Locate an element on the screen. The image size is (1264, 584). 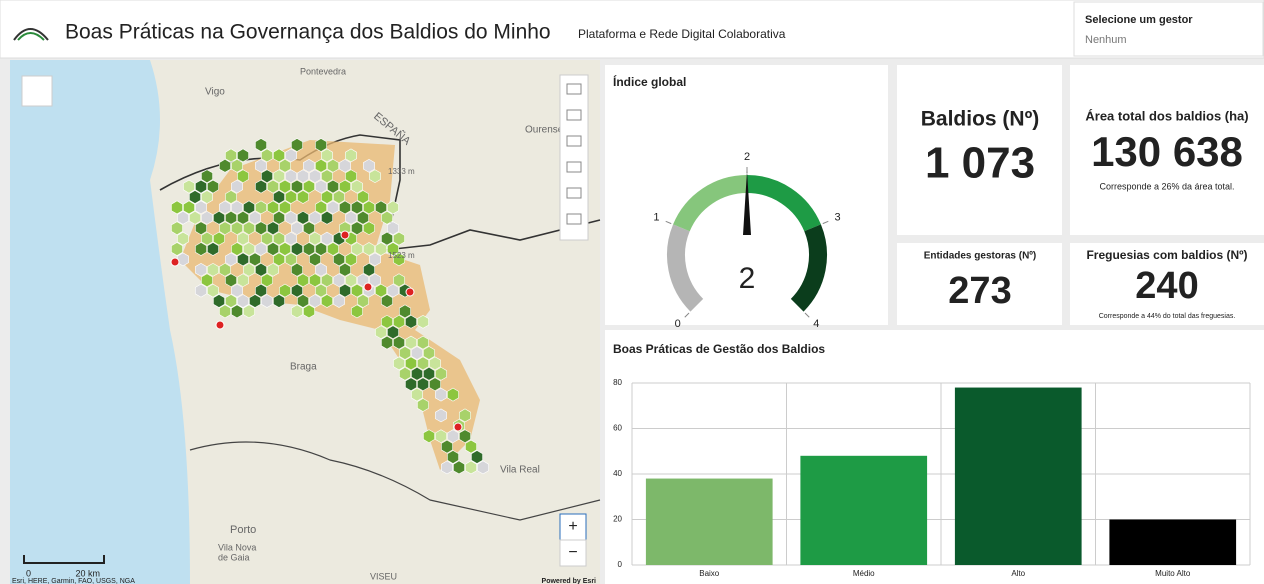
marker is located at coordinates (368, 287).